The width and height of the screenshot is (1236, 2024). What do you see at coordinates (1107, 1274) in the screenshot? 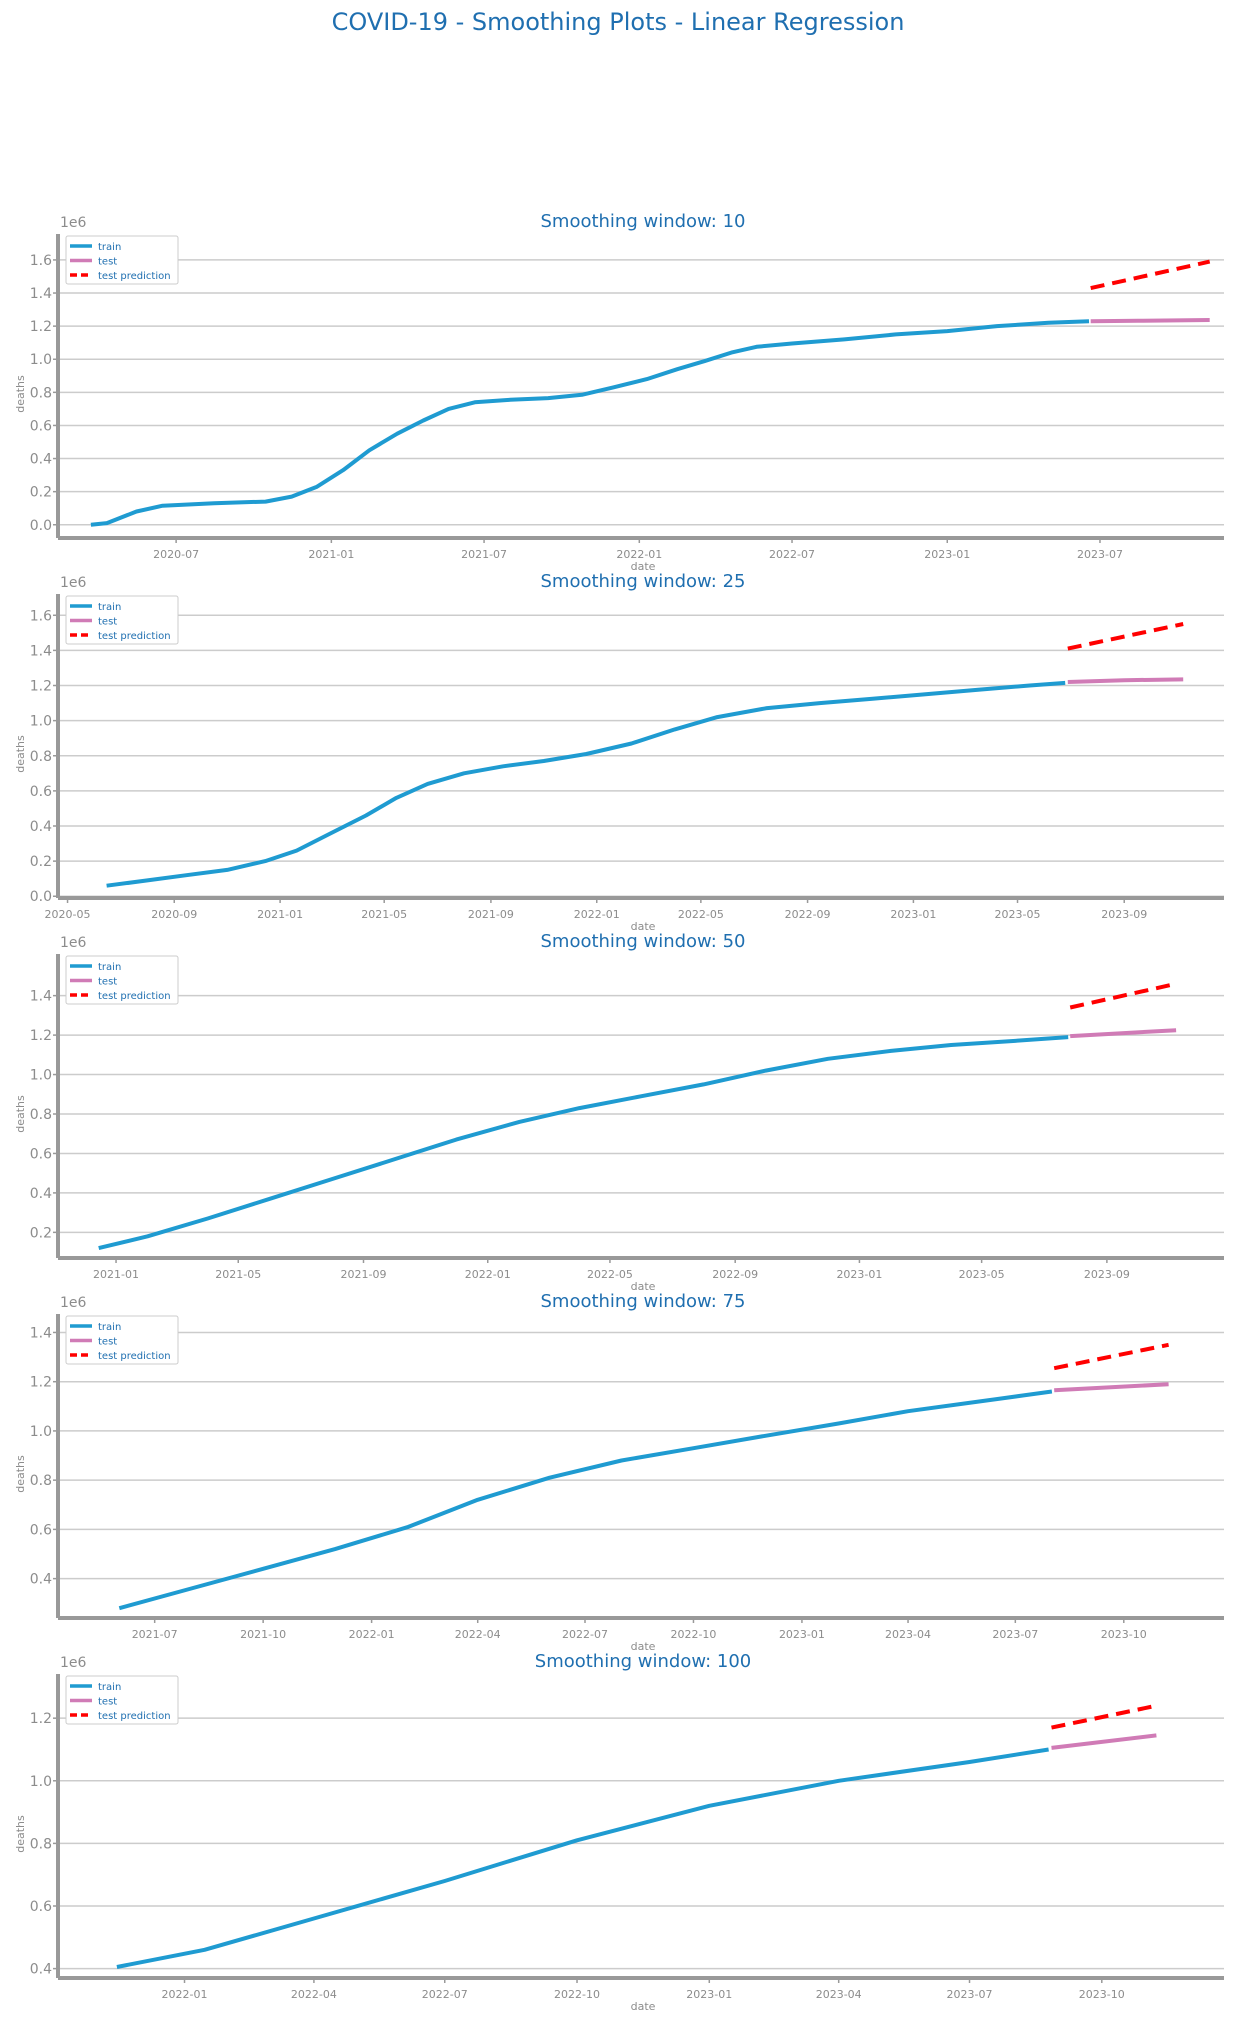
I see `x-tick-label: 2023-09` at bounding box center [1107, 1274].